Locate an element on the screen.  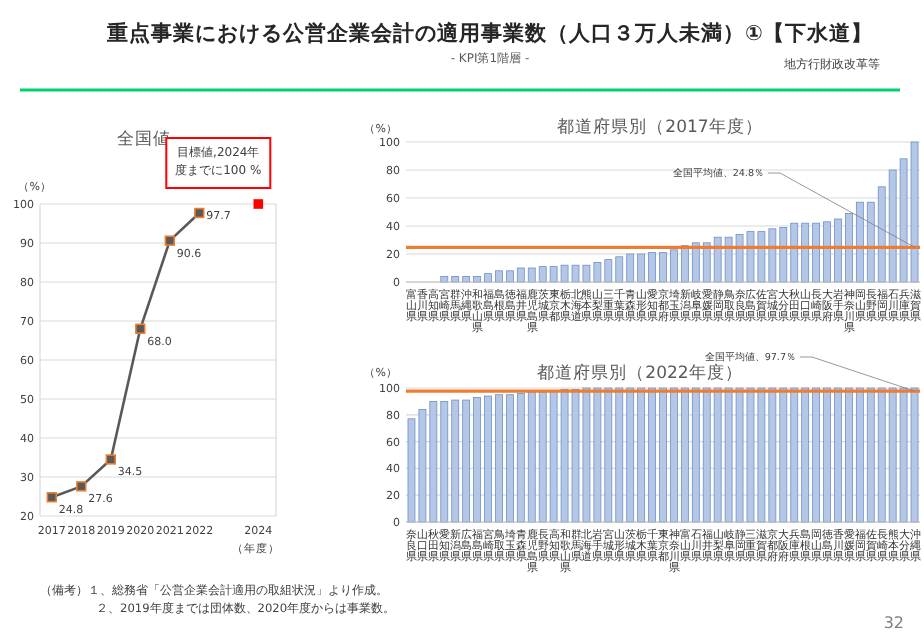
text: 32 is located at coordinates (893, 623).